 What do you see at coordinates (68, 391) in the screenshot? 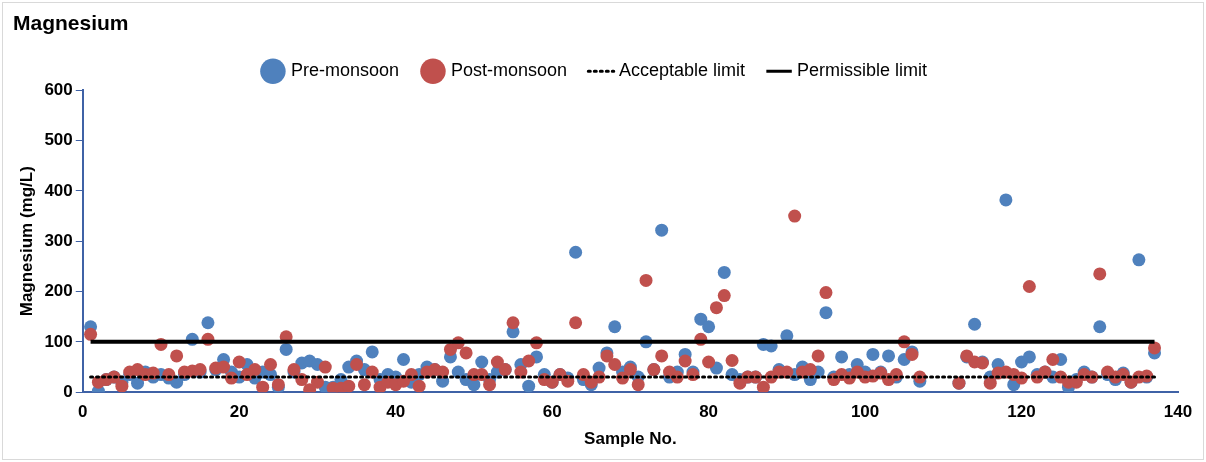
I see `y-tick-label: 0` at bounding box center [68, 391].